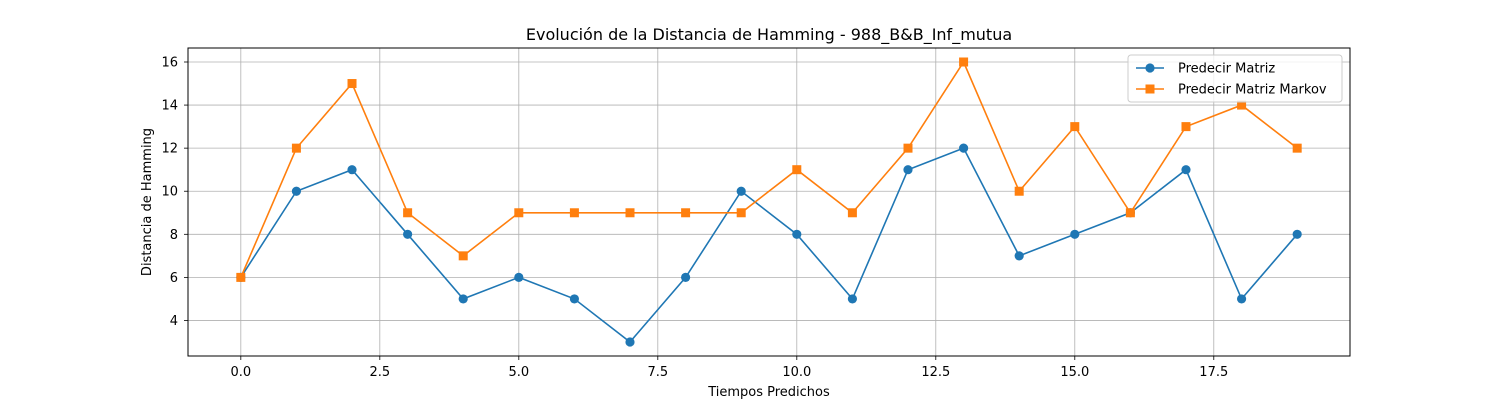  What do you see at coordinates (147, 202) in the screenshot?
I see `y-axis-label: Distancia de Hamming` at bounding box center [147, 202].